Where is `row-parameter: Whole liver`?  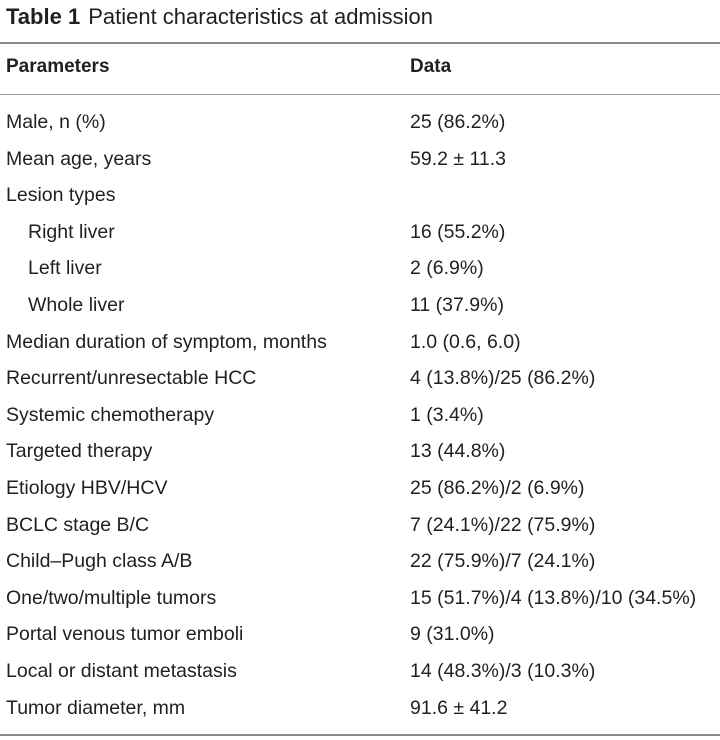
row-parameter: Whole liver is located at coordinates (76, 304).